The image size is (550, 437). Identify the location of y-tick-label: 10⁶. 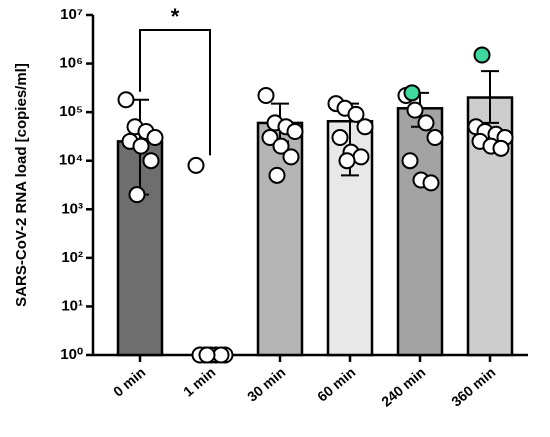
(71, 63).